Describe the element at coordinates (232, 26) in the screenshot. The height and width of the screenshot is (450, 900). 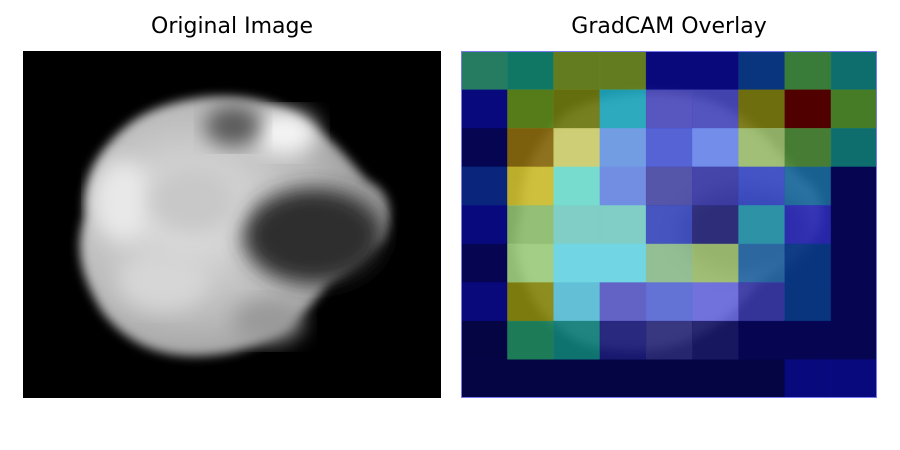
I see `original-image-title: Original Image` at that location.